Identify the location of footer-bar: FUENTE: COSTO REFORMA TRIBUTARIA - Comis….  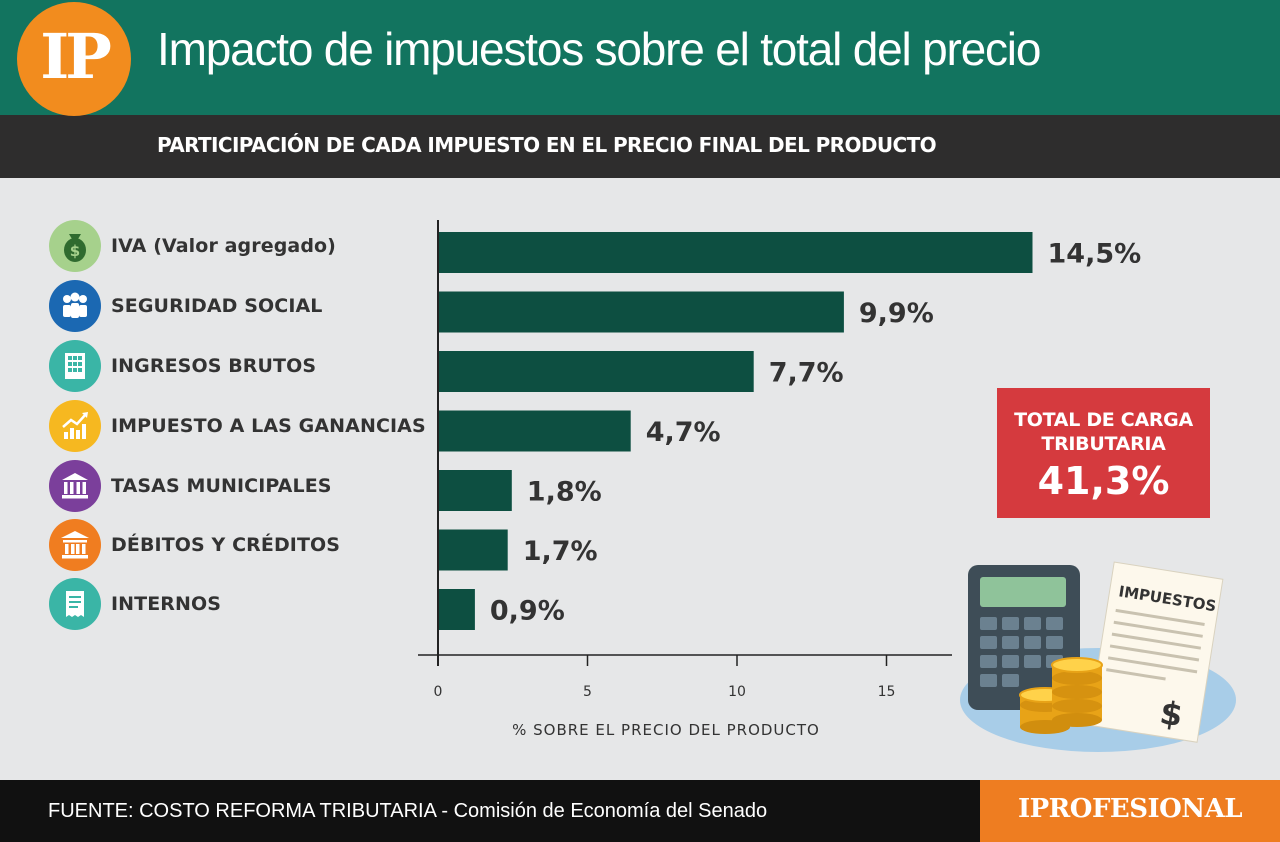
(640, 811).